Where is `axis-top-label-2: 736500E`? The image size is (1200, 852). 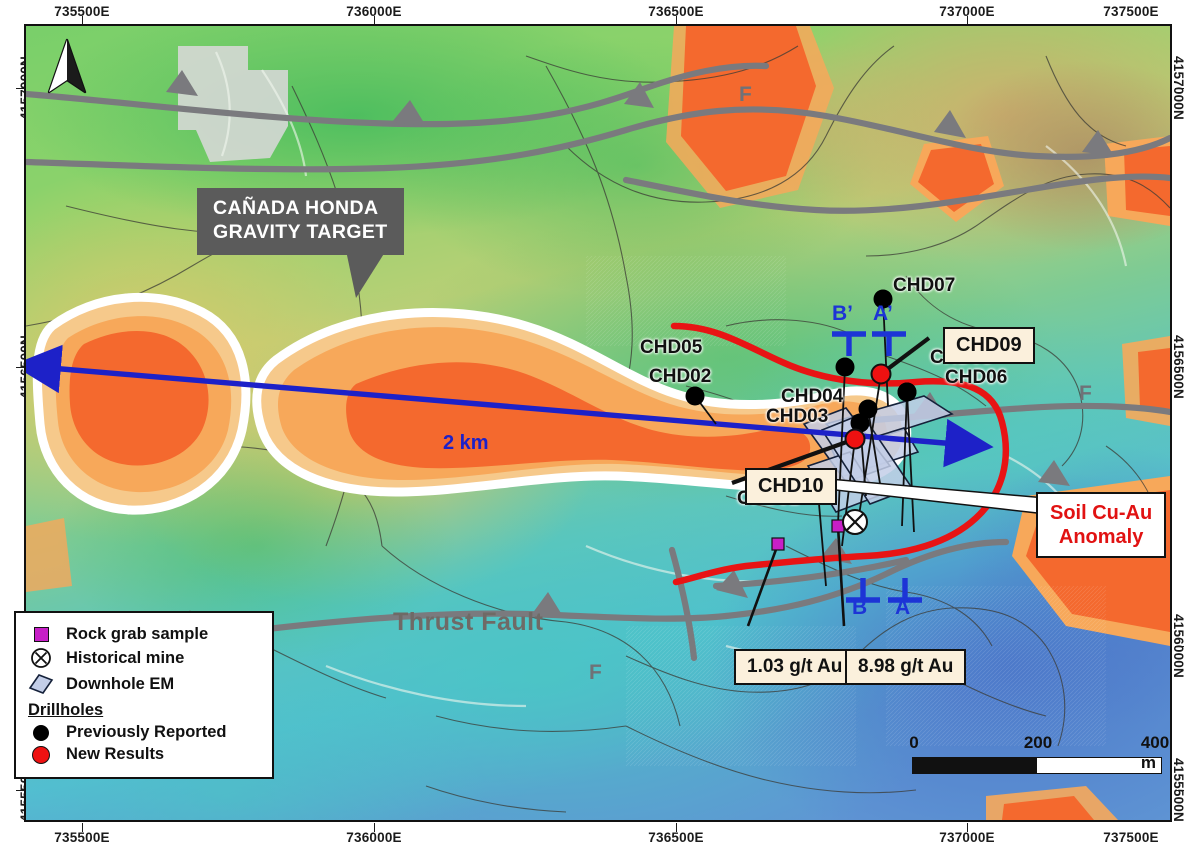 axis-top-label-2: 736500E is located at coordinates (676, 11).